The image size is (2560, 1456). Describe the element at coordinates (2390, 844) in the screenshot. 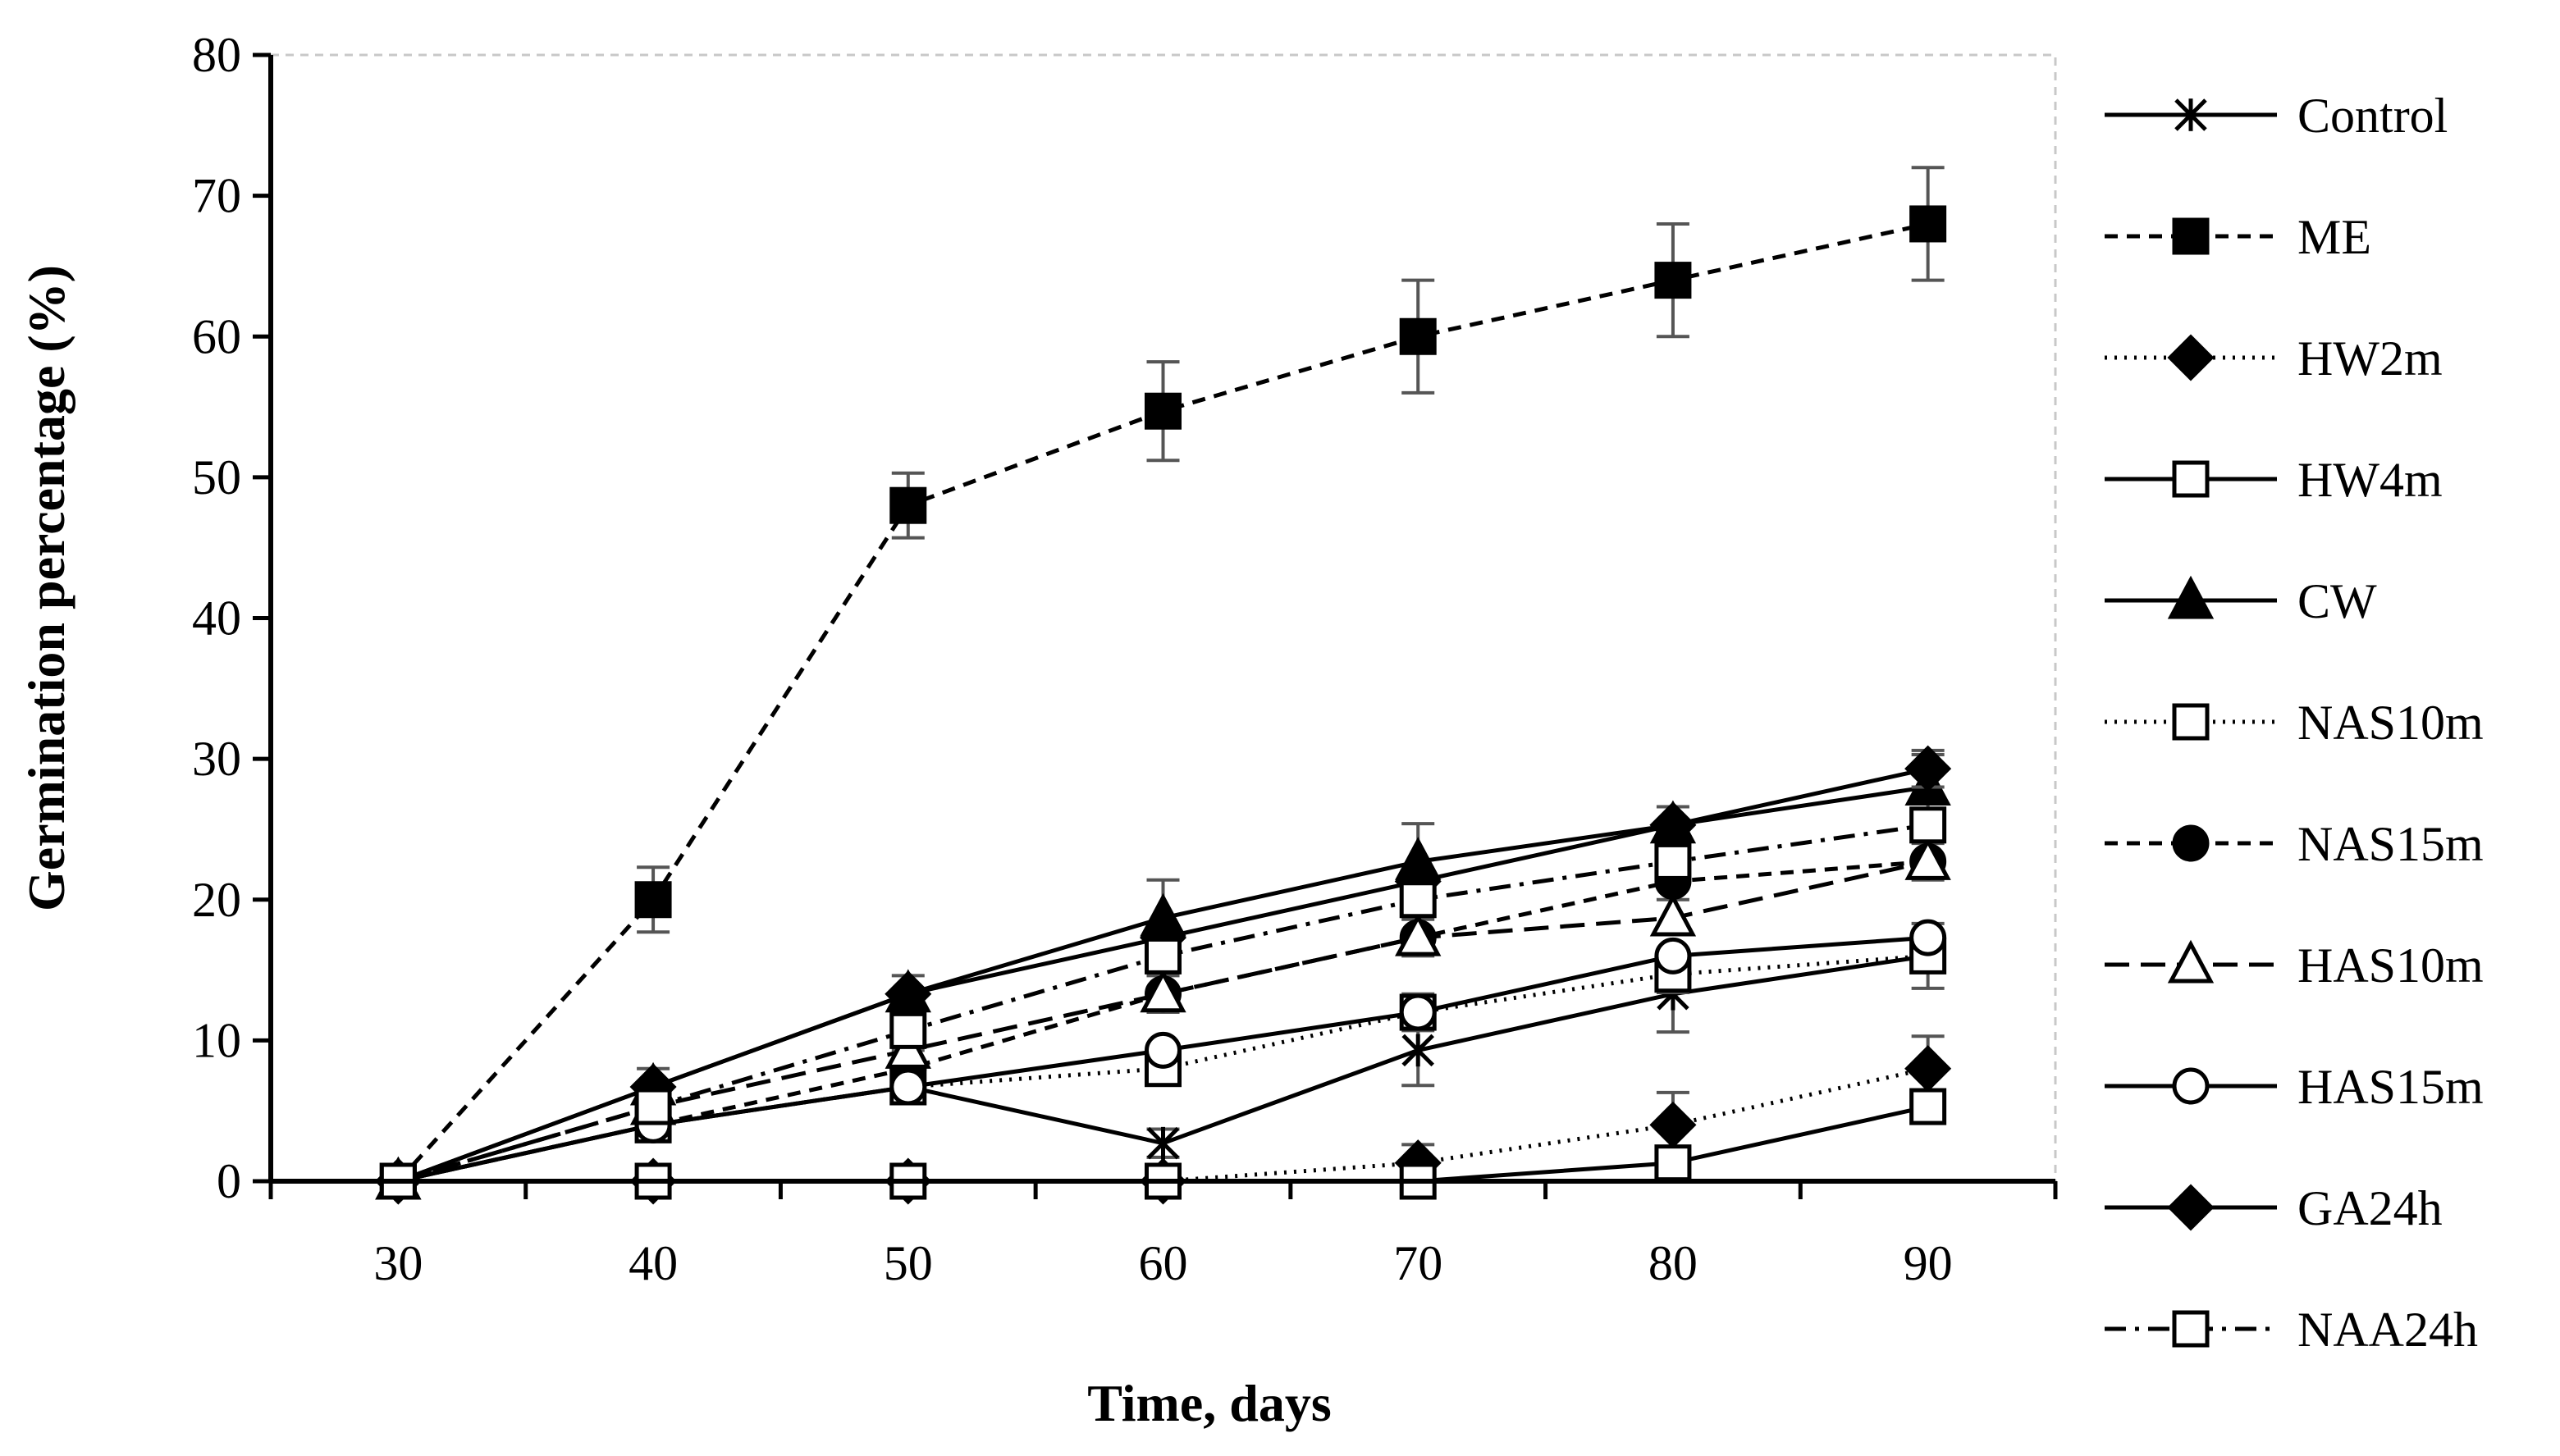

I see `legend-label-nas15m: NAS15m` at that location.